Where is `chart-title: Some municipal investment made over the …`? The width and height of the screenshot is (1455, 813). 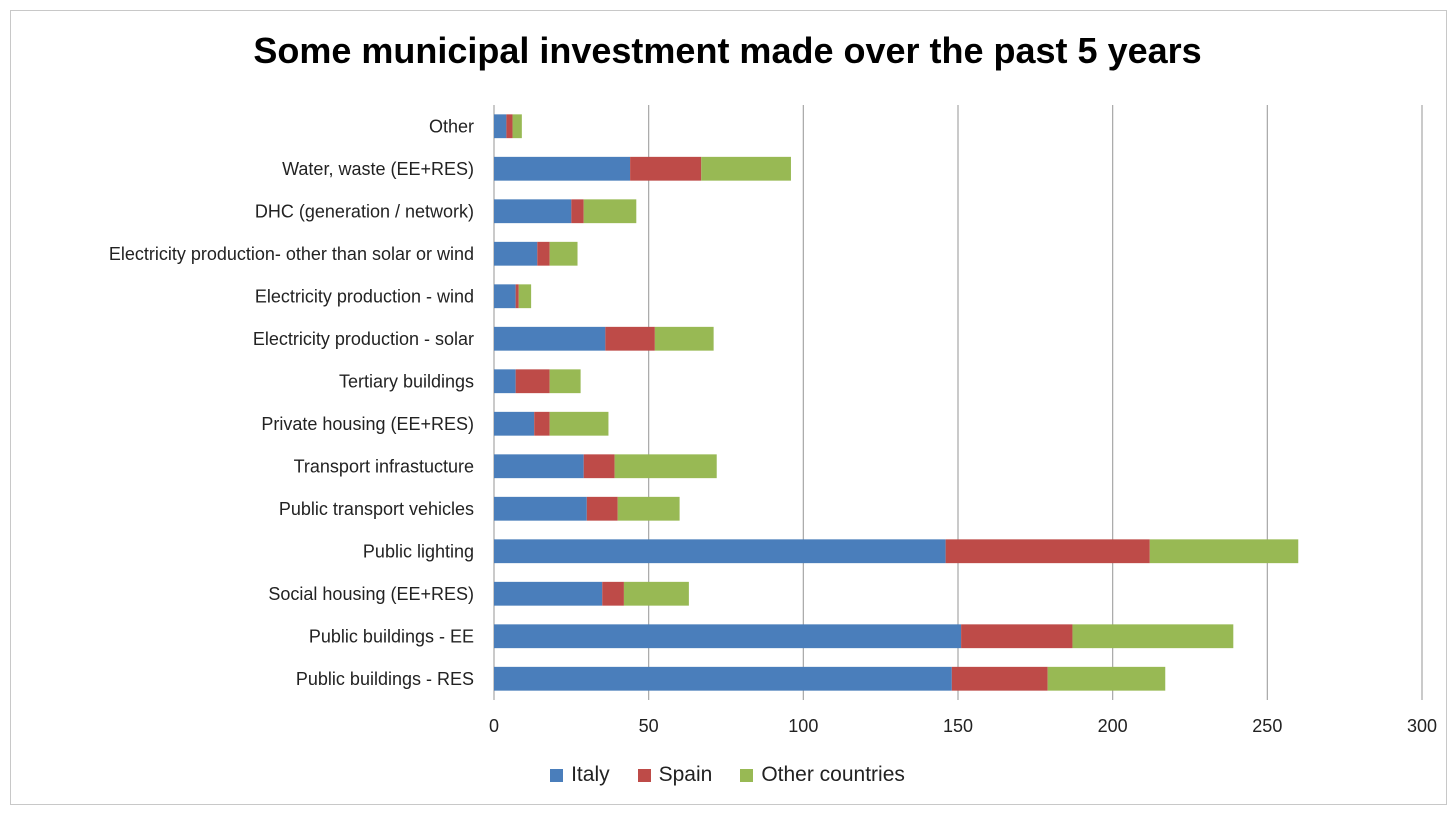
chart-title: Some municipal investment made over the … is located at coordinates (727, 50).